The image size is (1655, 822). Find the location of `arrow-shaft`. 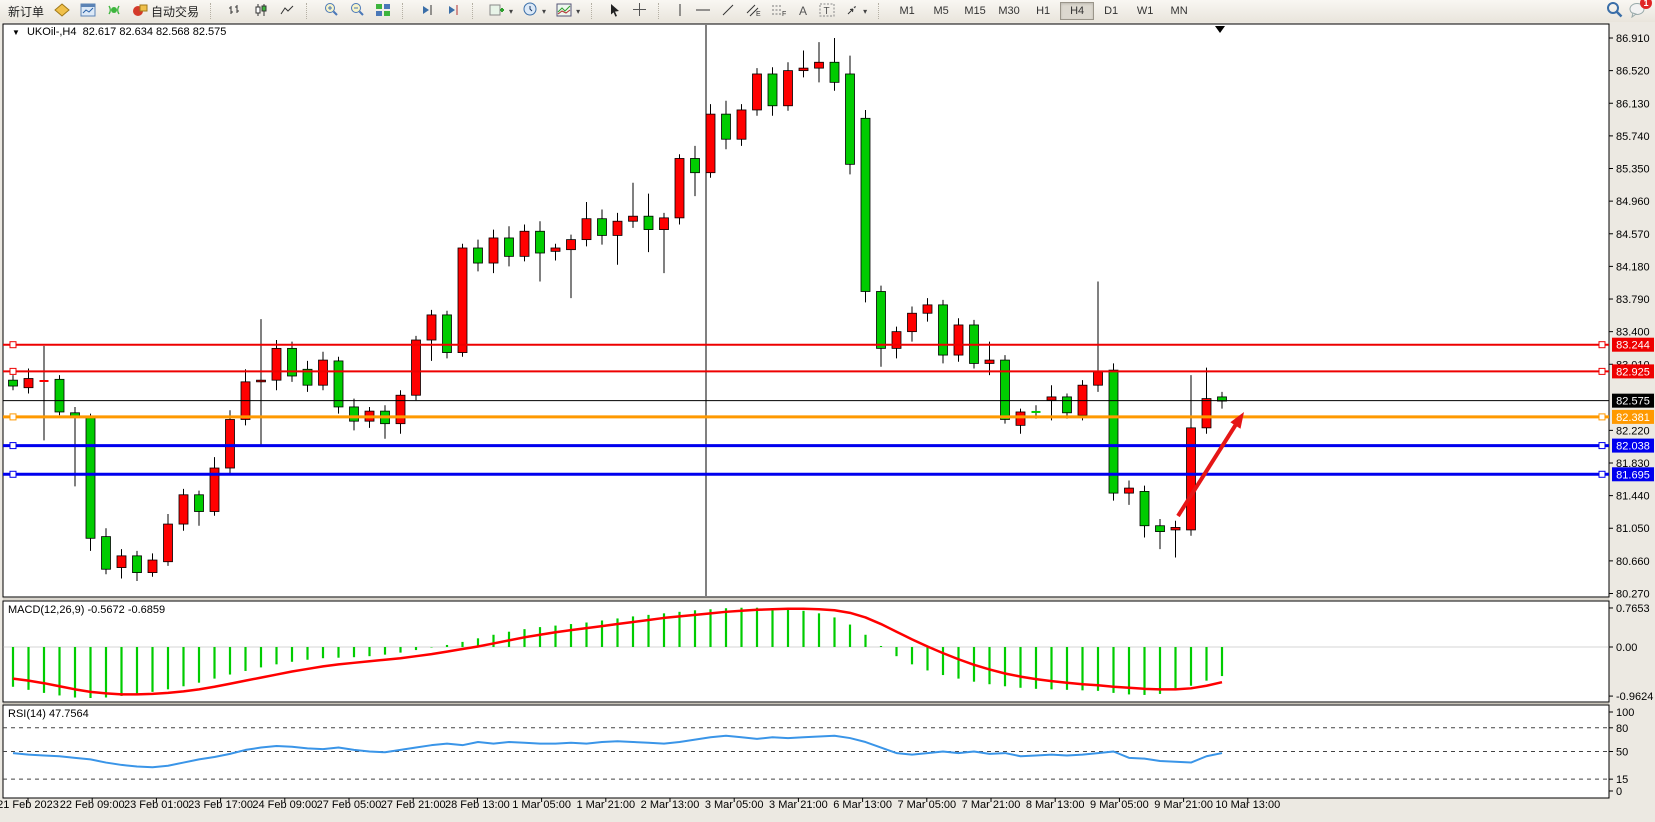

arrow-shaft is located at coordinates (1209, 467).